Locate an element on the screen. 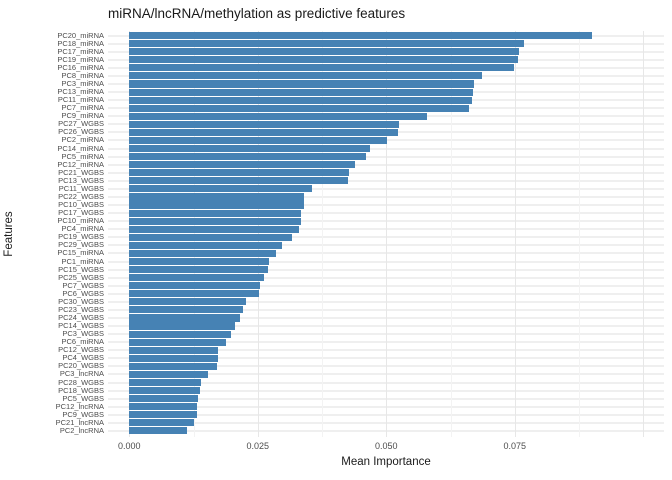 The image size is (672, 480). y-tick-label: PC9_WGBS is located at coordinates (83, 414).